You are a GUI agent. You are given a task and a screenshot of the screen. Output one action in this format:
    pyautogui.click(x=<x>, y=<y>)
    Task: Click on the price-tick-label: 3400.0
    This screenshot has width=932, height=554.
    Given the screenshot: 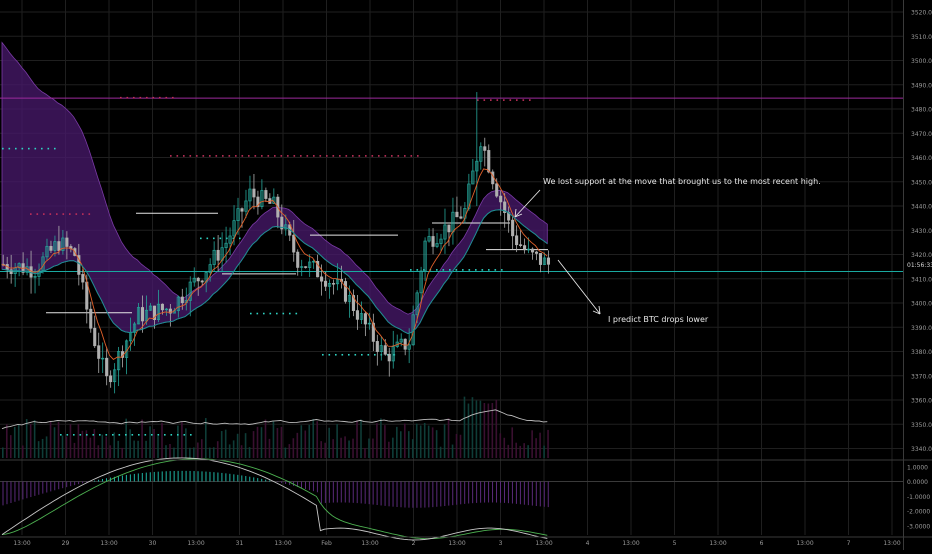 What is the action you would take?
    pyautogui.click(x=921, y=304)
    